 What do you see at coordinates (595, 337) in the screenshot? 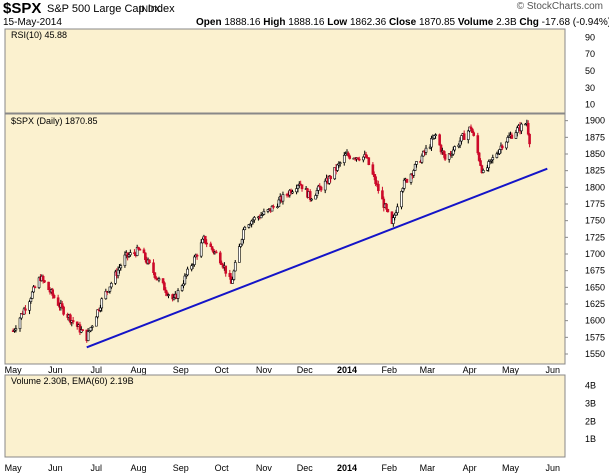
I see `price-tick-label: 1575` at bounding box center [595, 337].